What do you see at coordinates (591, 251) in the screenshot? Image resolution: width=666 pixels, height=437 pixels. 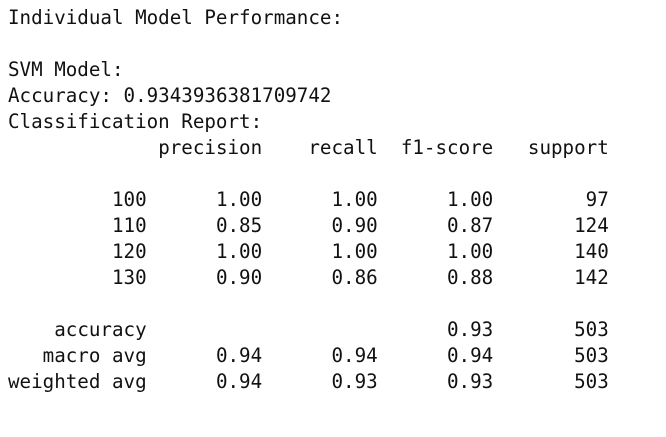 I see `cell-support: 140` at bounding box center [591, 251].